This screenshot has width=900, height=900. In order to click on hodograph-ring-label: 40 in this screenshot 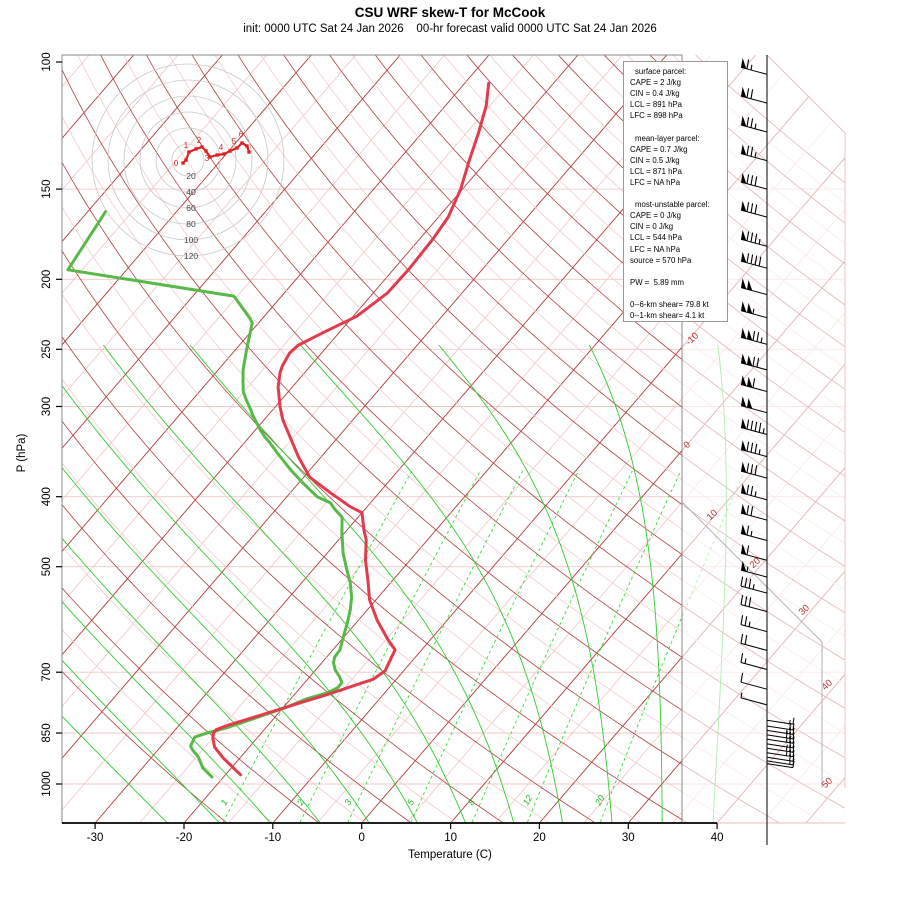, I will do `click(191, 192)`.